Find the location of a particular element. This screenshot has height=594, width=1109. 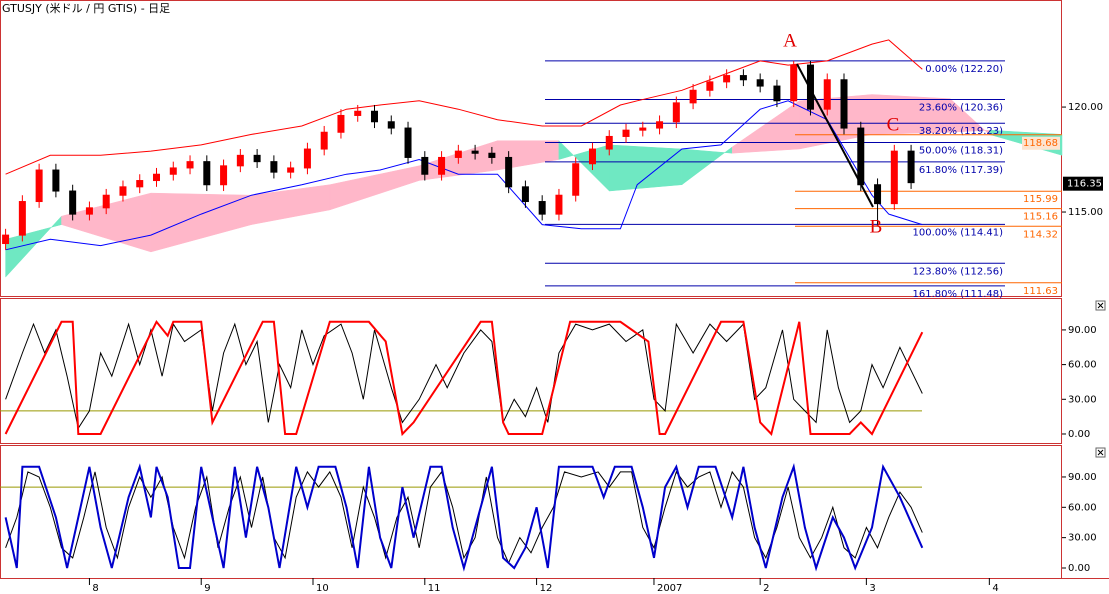

y-tick-label: 115.00 is located at coordinates (1085, 212).